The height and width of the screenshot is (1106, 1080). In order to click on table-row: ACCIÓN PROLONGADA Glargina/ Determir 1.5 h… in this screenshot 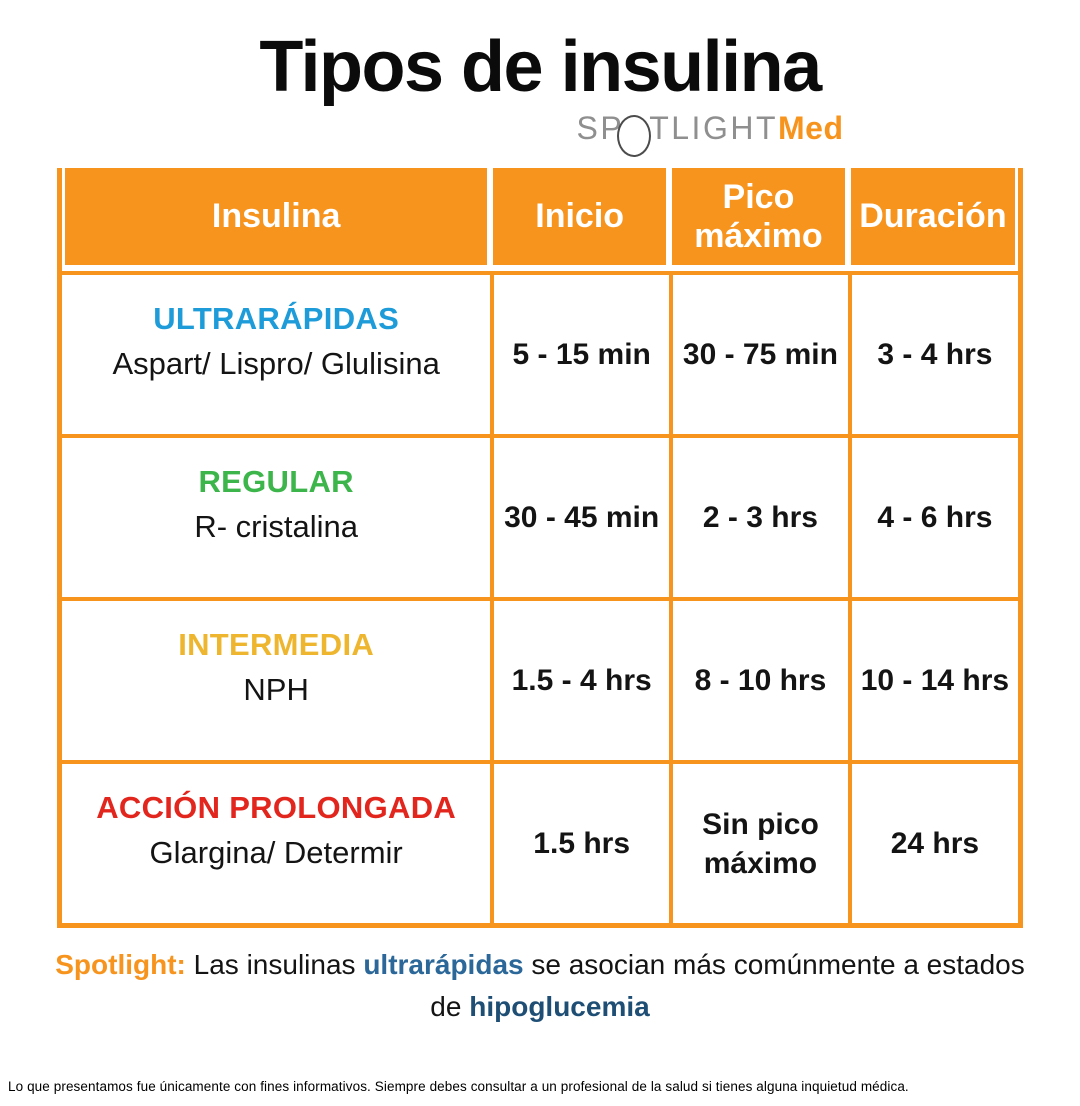, I will do `click(540, 841)`.